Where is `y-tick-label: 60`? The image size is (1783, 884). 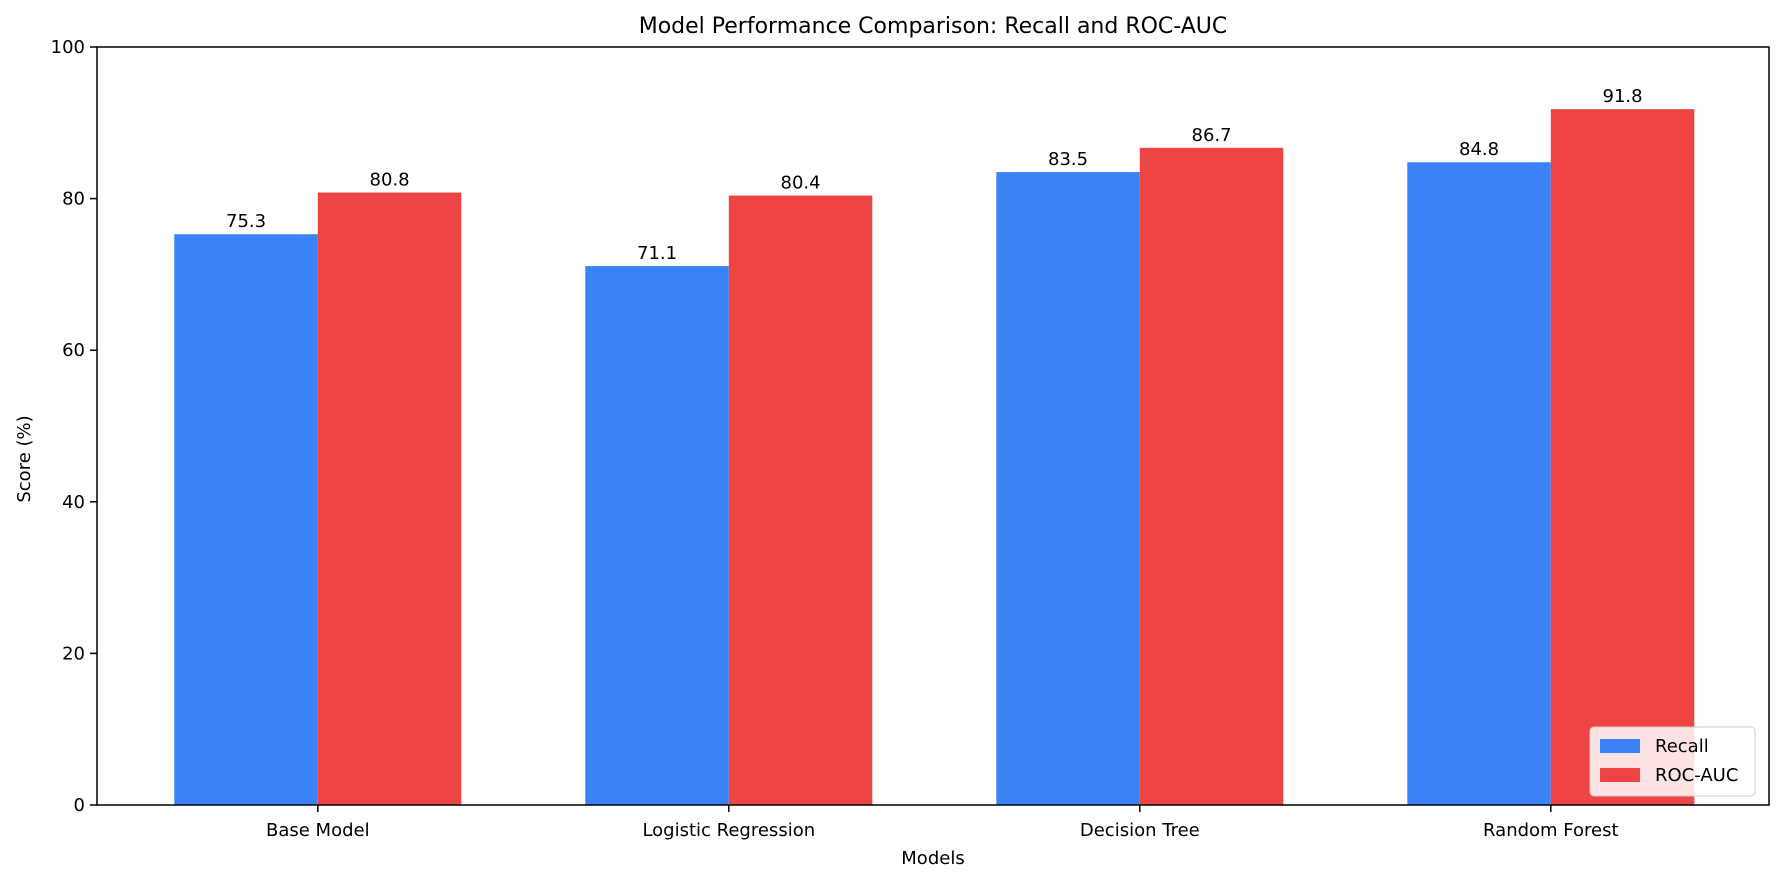
y-tick-label: 60 is located at coordinates (73, 350).